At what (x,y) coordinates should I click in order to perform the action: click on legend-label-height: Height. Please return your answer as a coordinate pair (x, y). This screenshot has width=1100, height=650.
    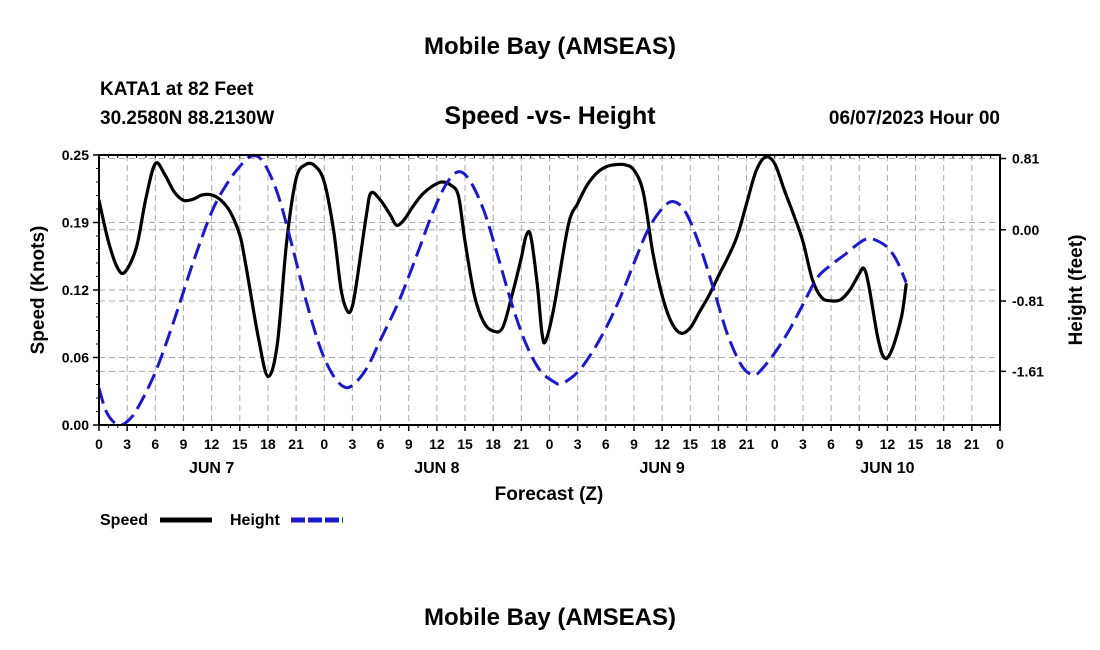
    Looking at the image, I should click on (255, 520).